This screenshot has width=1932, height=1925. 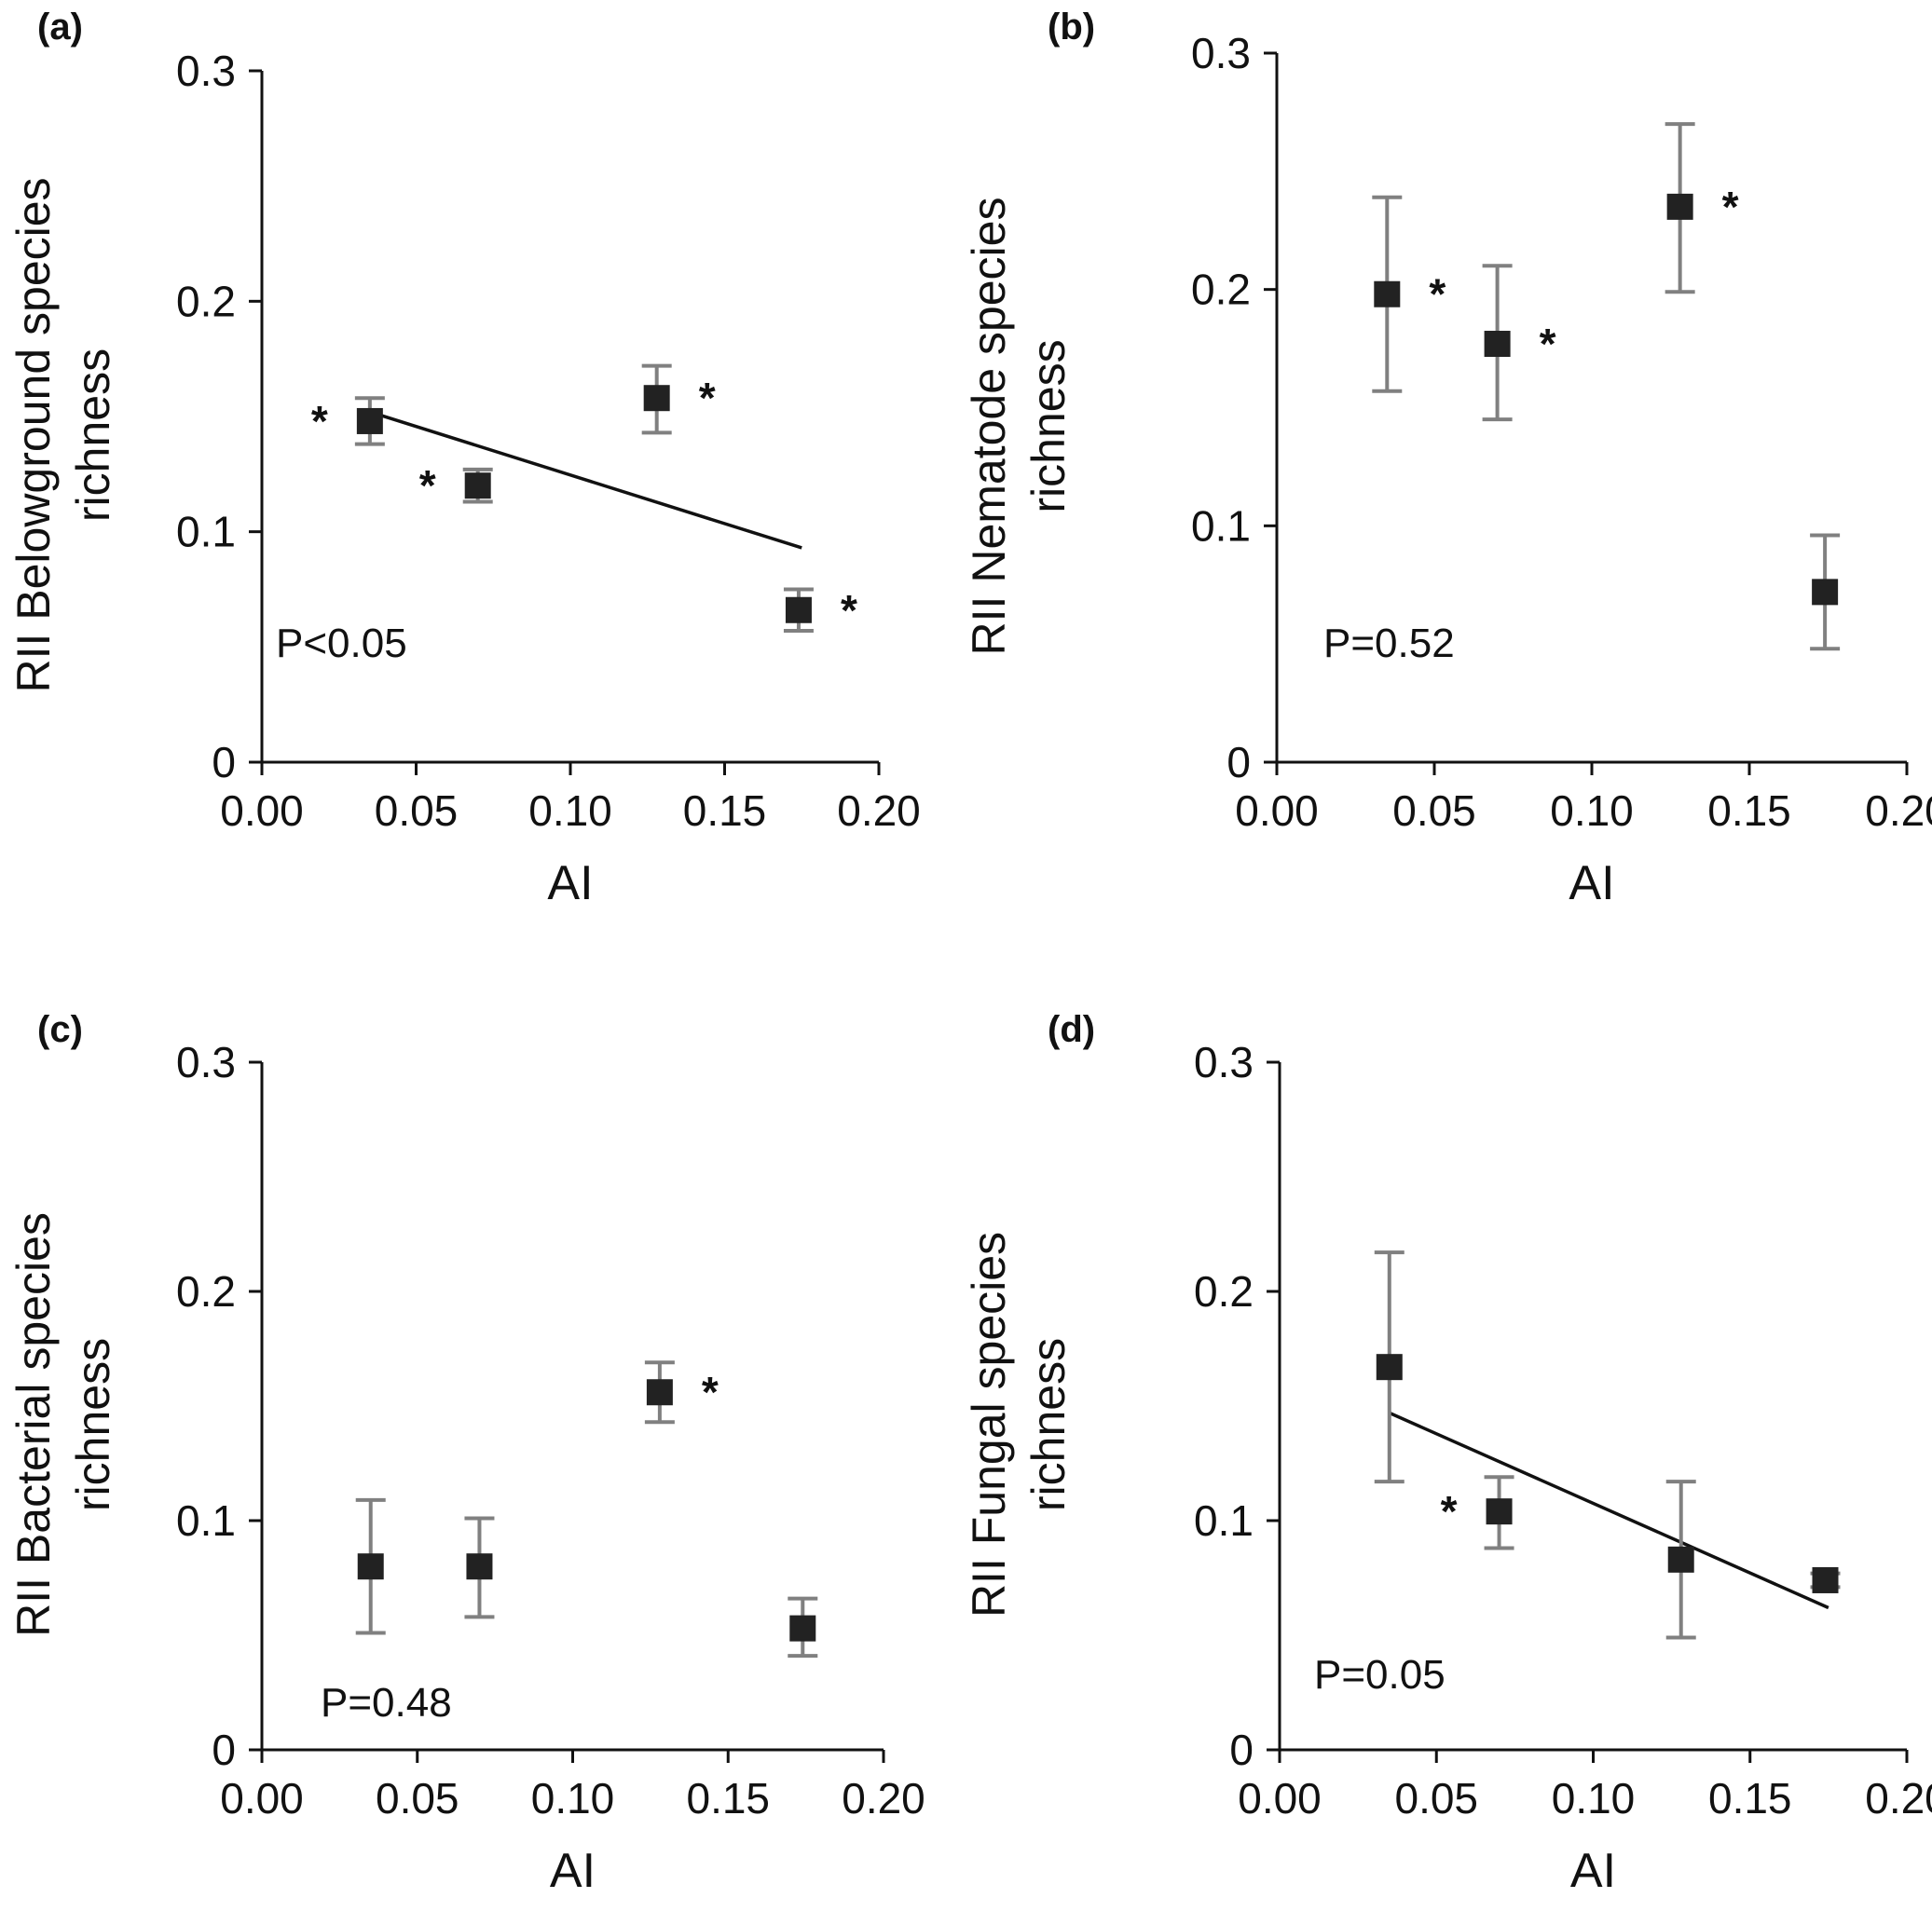 I want to click on y-axis-title-line: RII Belowground species, so click(x=33, y=434).